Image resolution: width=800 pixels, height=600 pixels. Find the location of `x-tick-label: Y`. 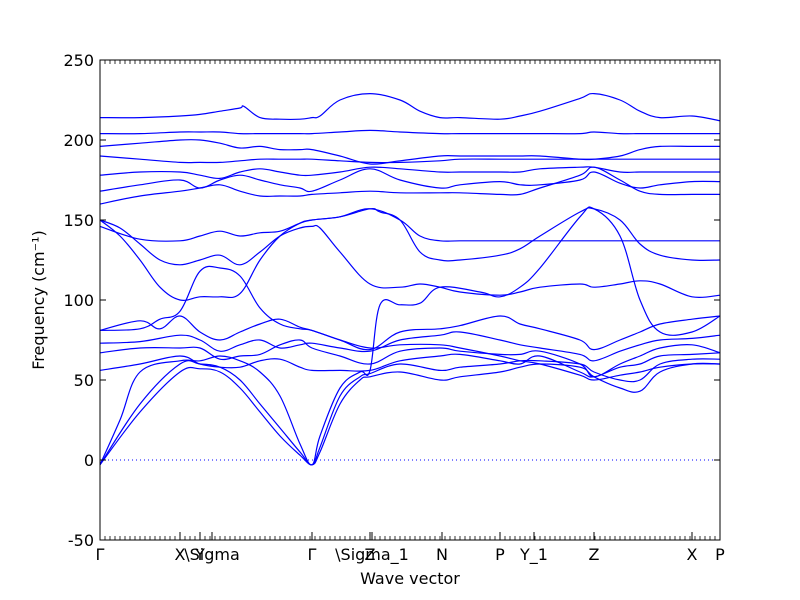

x-tick-label: Y is located at coordinates (199, 554).